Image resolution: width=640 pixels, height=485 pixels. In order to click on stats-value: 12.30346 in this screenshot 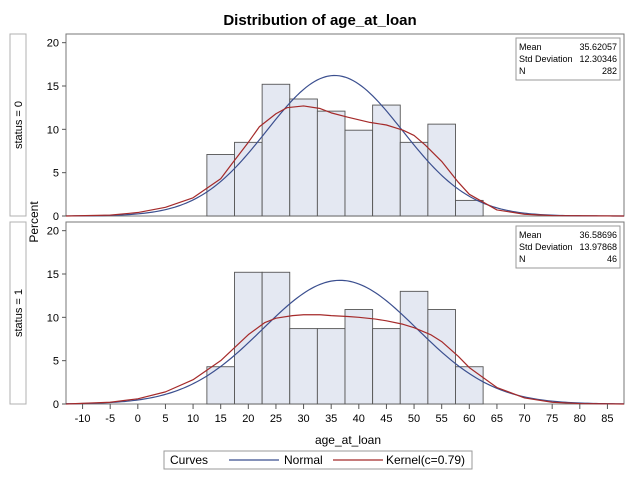, I will do `click(598, 59)`.